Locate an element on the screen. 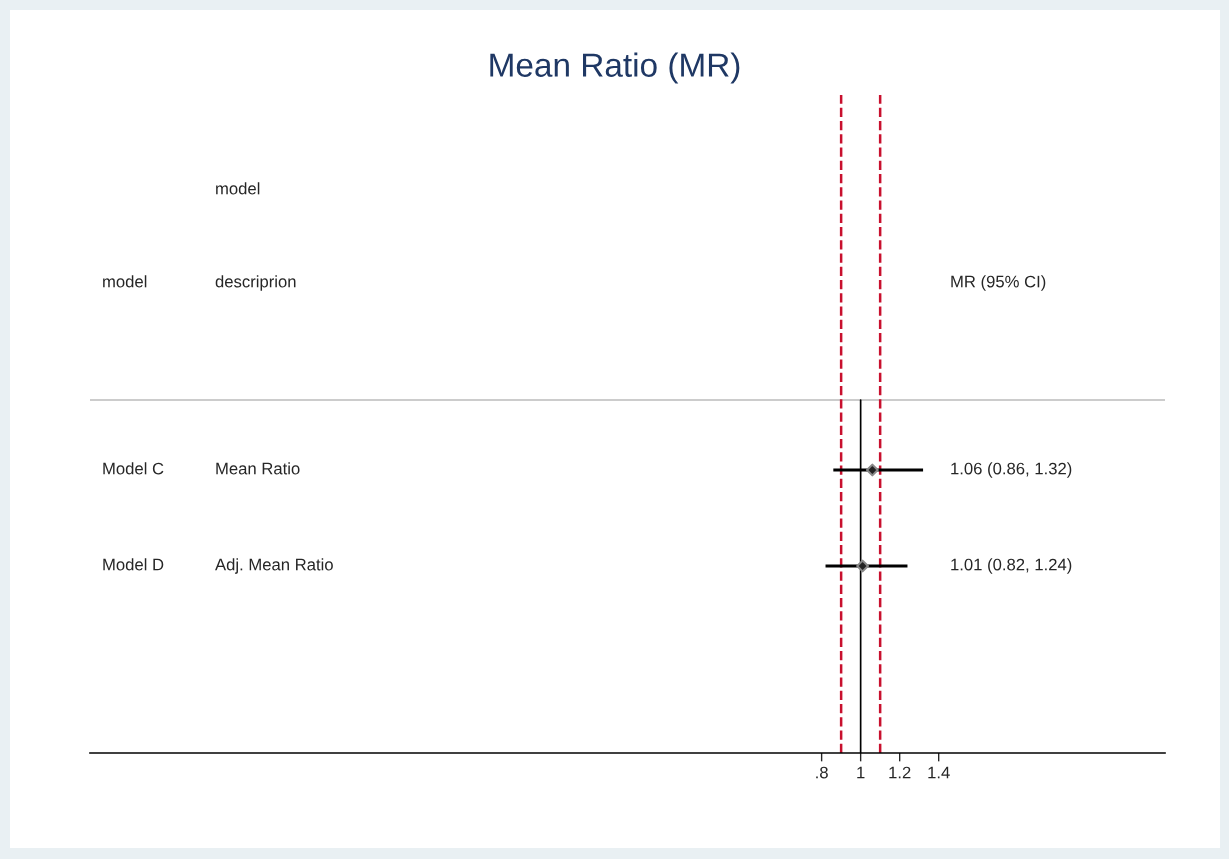 Image resolution: width=1229 pixels, height=859 pixels. y-tick-label: Model D is located at coordinates (133, 564).